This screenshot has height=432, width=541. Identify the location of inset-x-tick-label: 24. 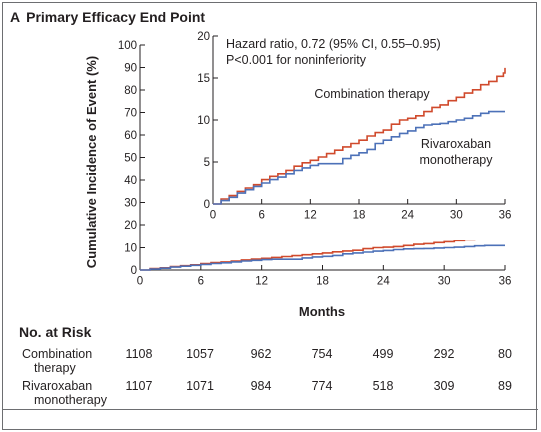
(407, 216).